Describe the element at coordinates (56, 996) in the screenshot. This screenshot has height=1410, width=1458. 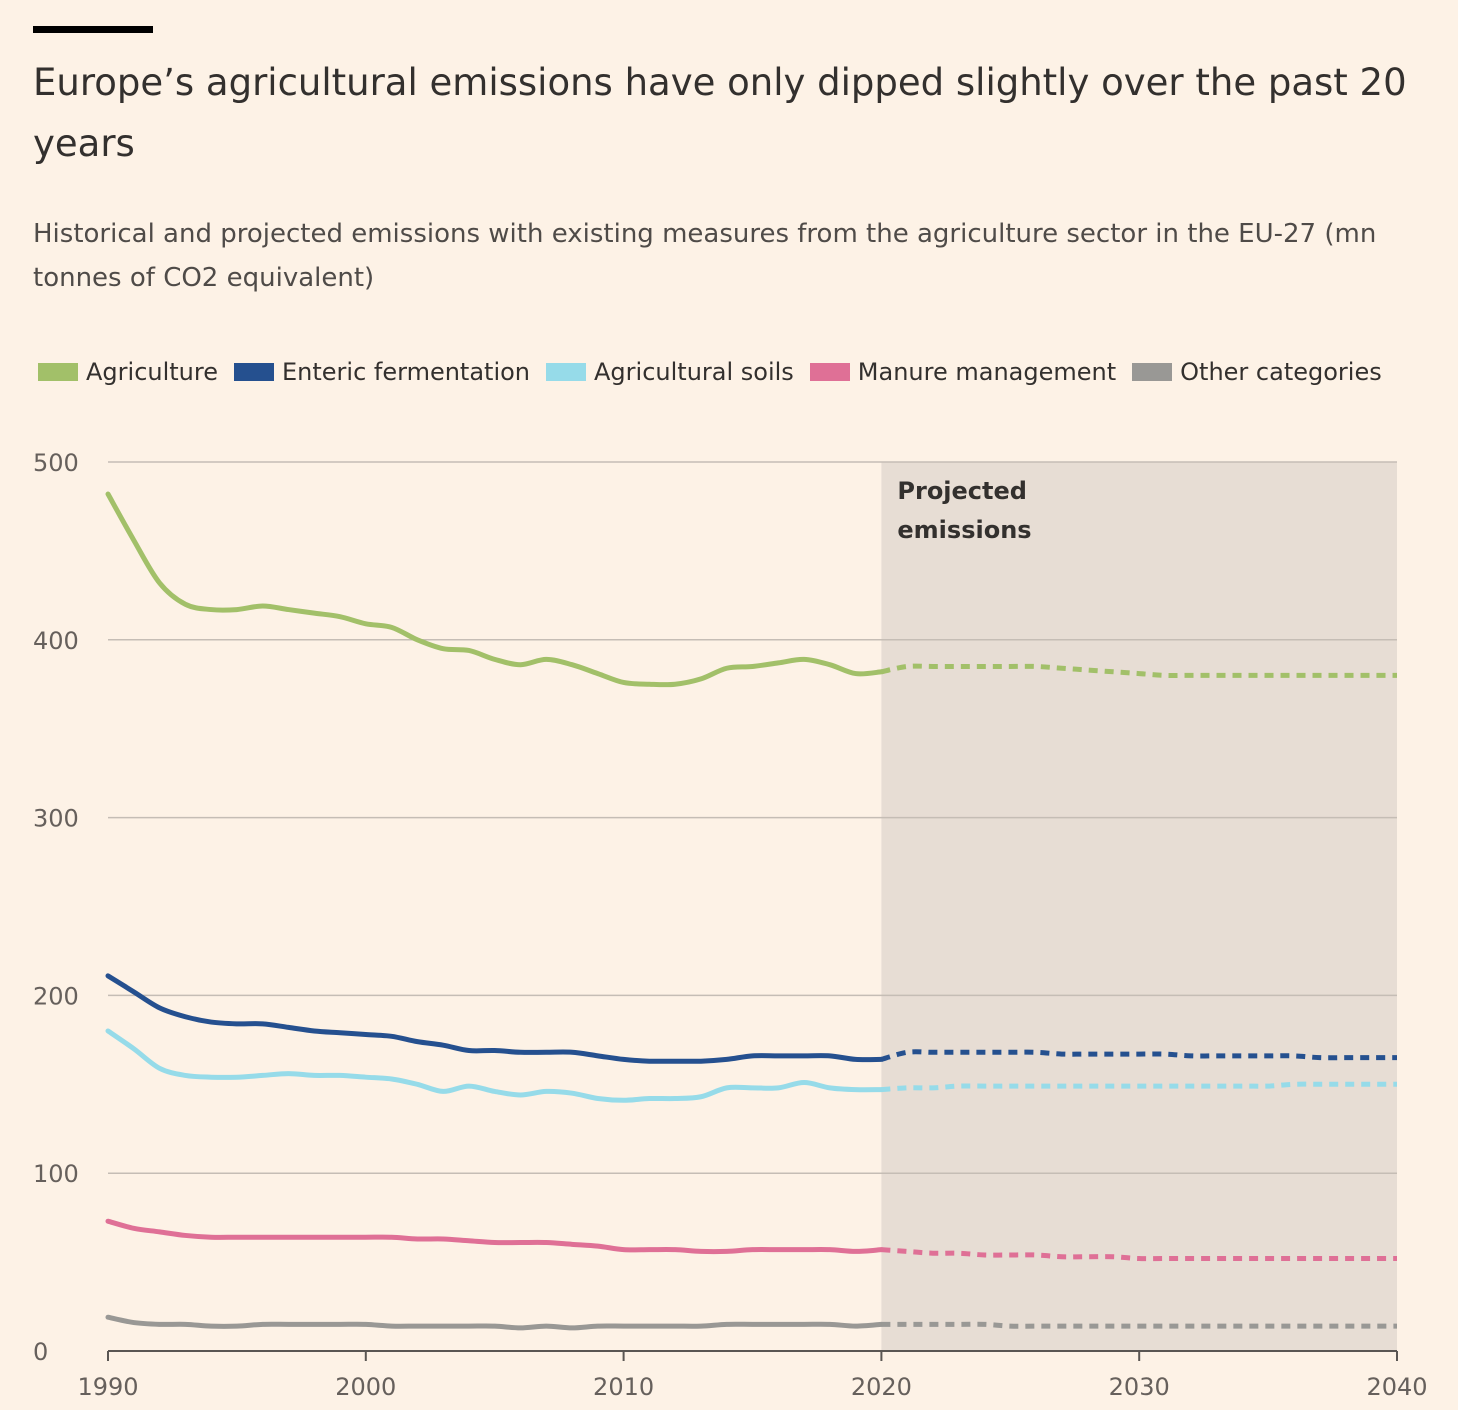
I see `y-tick-label: 200` at that location.